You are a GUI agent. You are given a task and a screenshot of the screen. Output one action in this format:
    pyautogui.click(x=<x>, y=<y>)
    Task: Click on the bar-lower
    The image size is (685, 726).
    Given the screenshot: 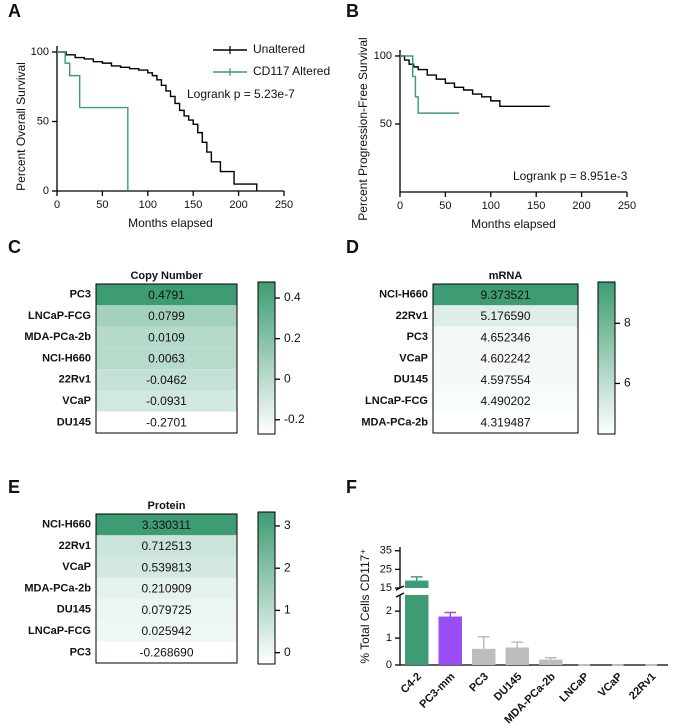 What is the action you would take?
    pyautogui.click(x=417, y=630)
    